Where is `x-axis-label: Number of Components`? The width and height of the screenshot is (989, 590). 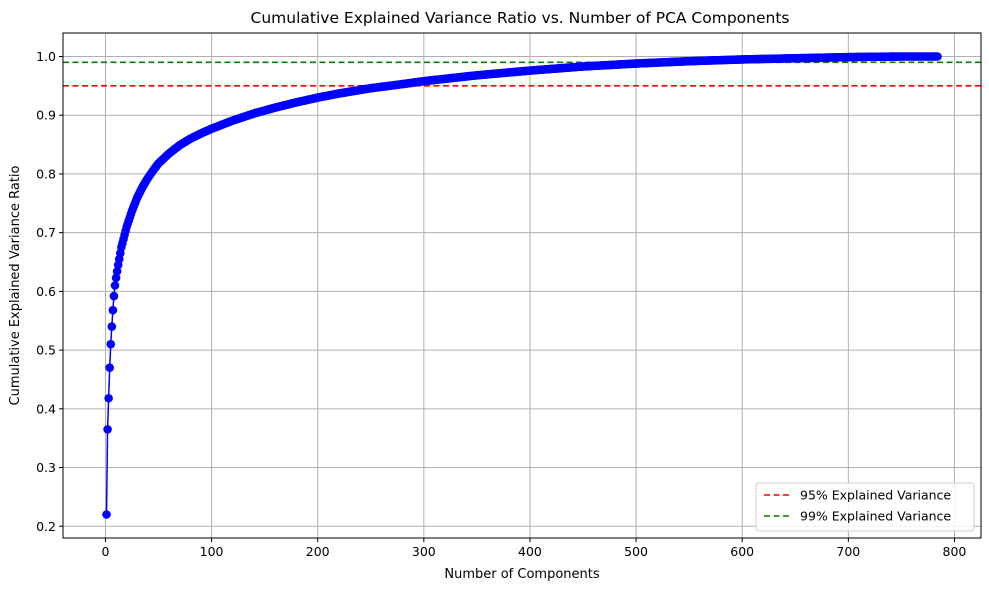 x-axis-label: Number of Components is located at coordinates (521, 574).